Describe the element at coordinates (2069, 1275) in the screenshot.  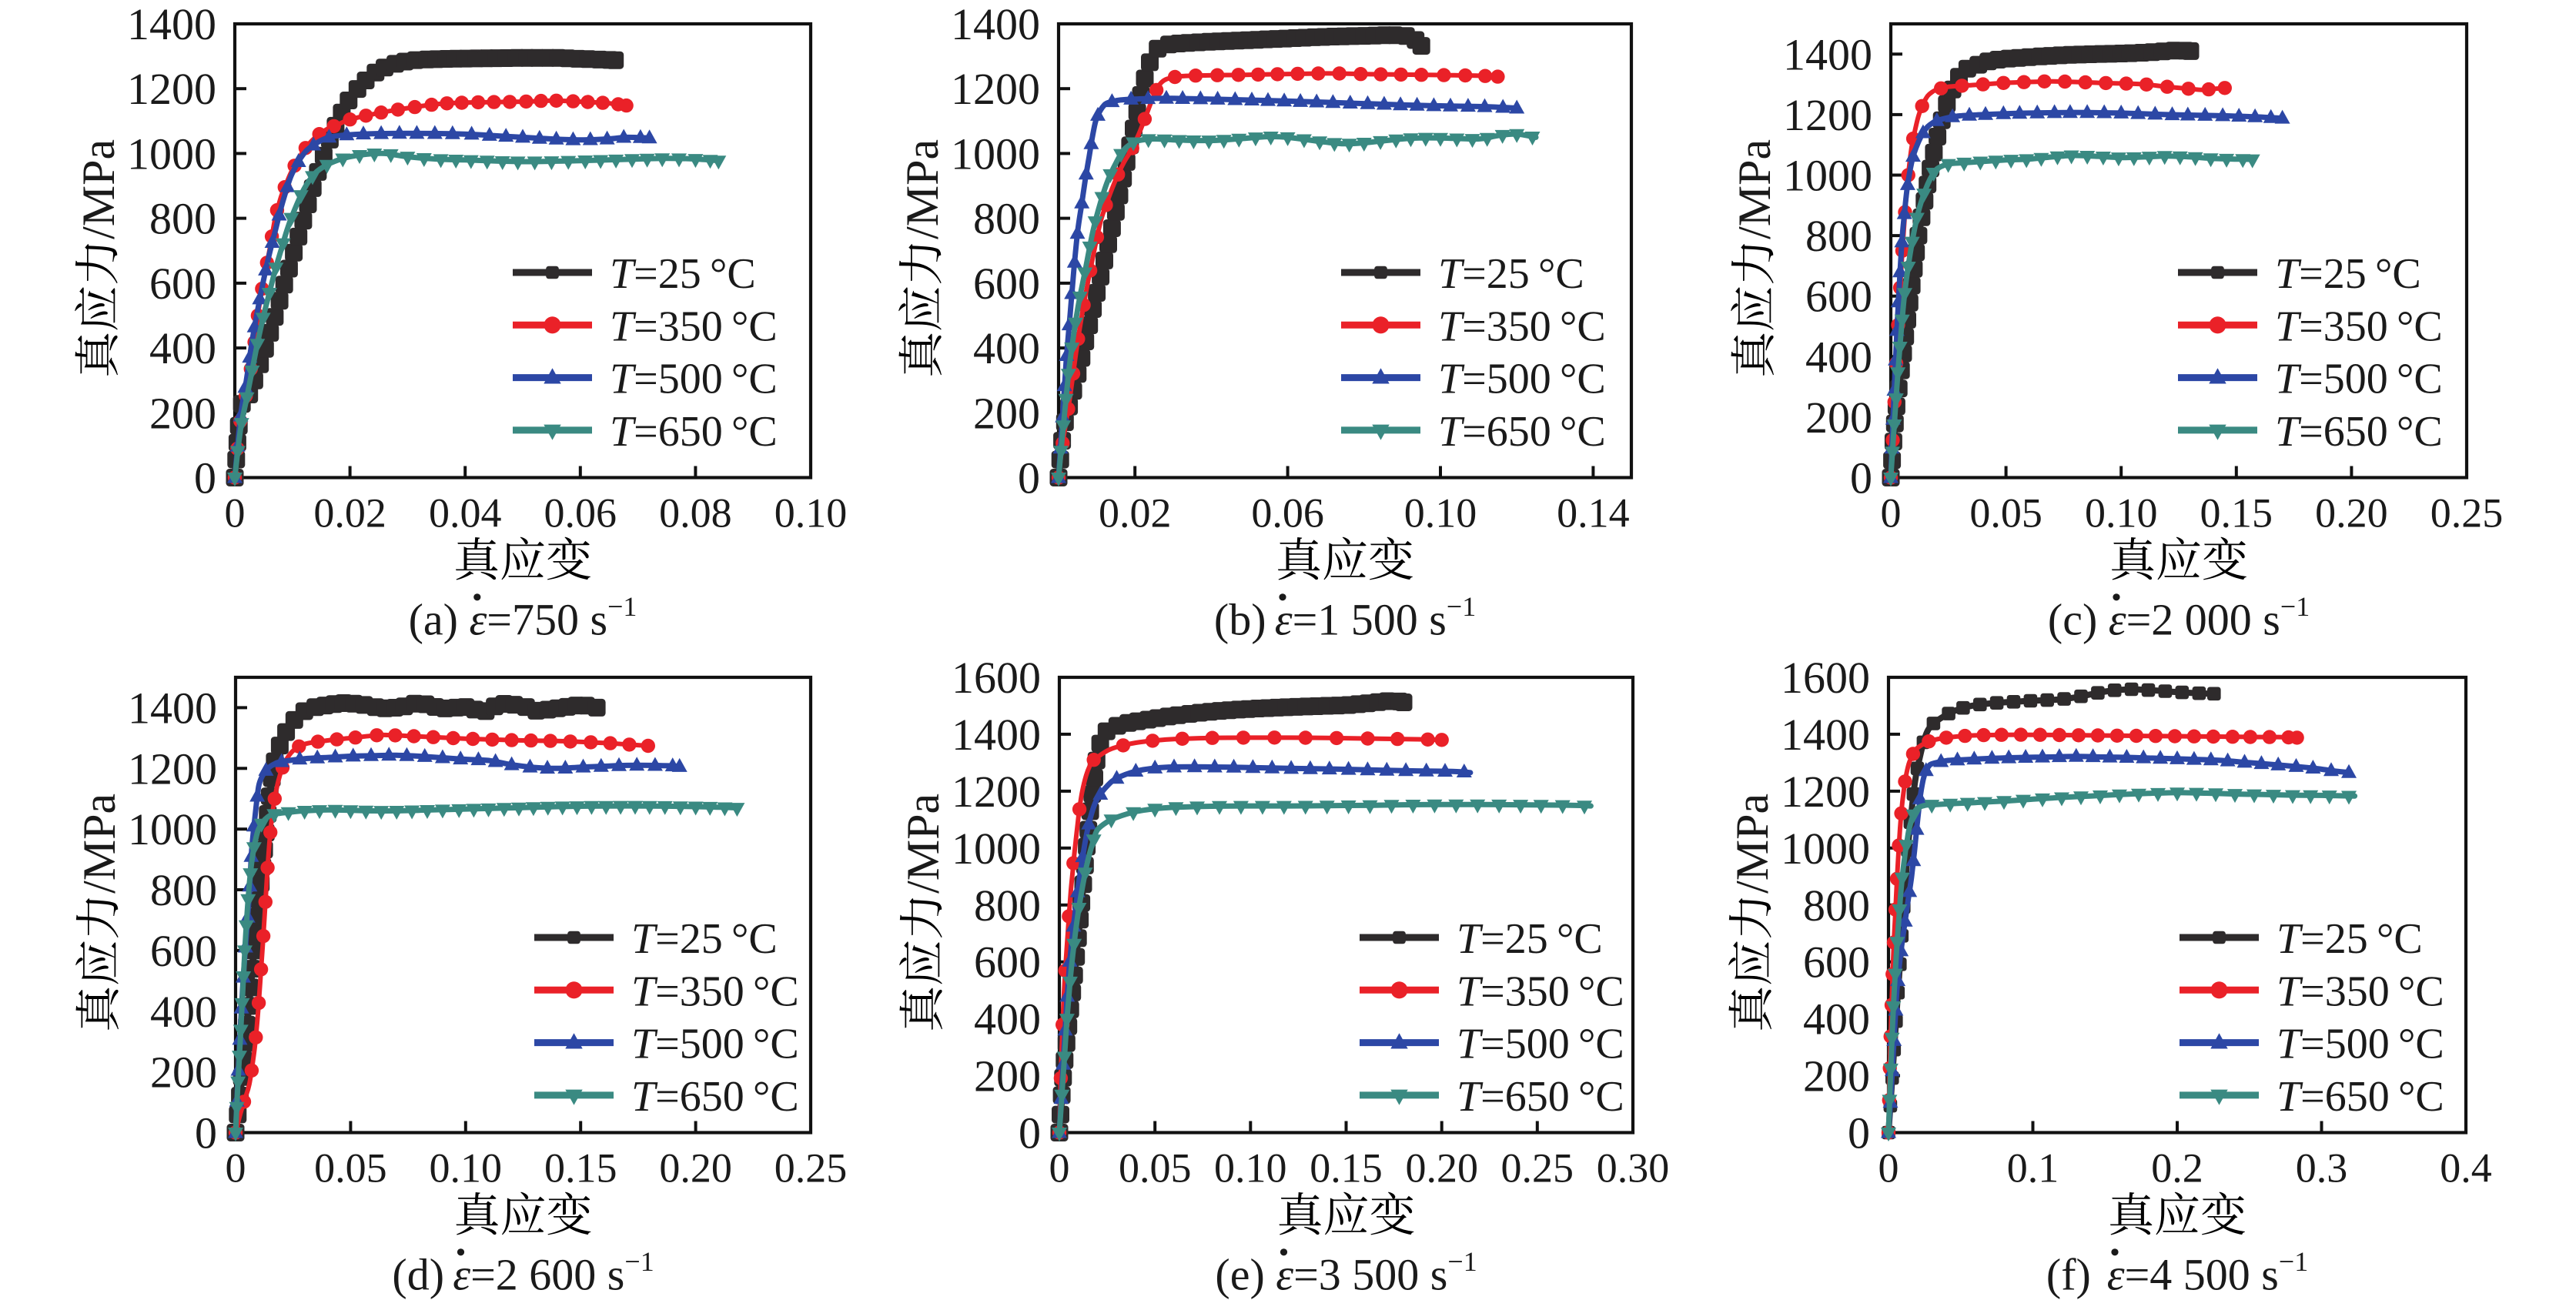
I see `svg-text: (f)` at that location.